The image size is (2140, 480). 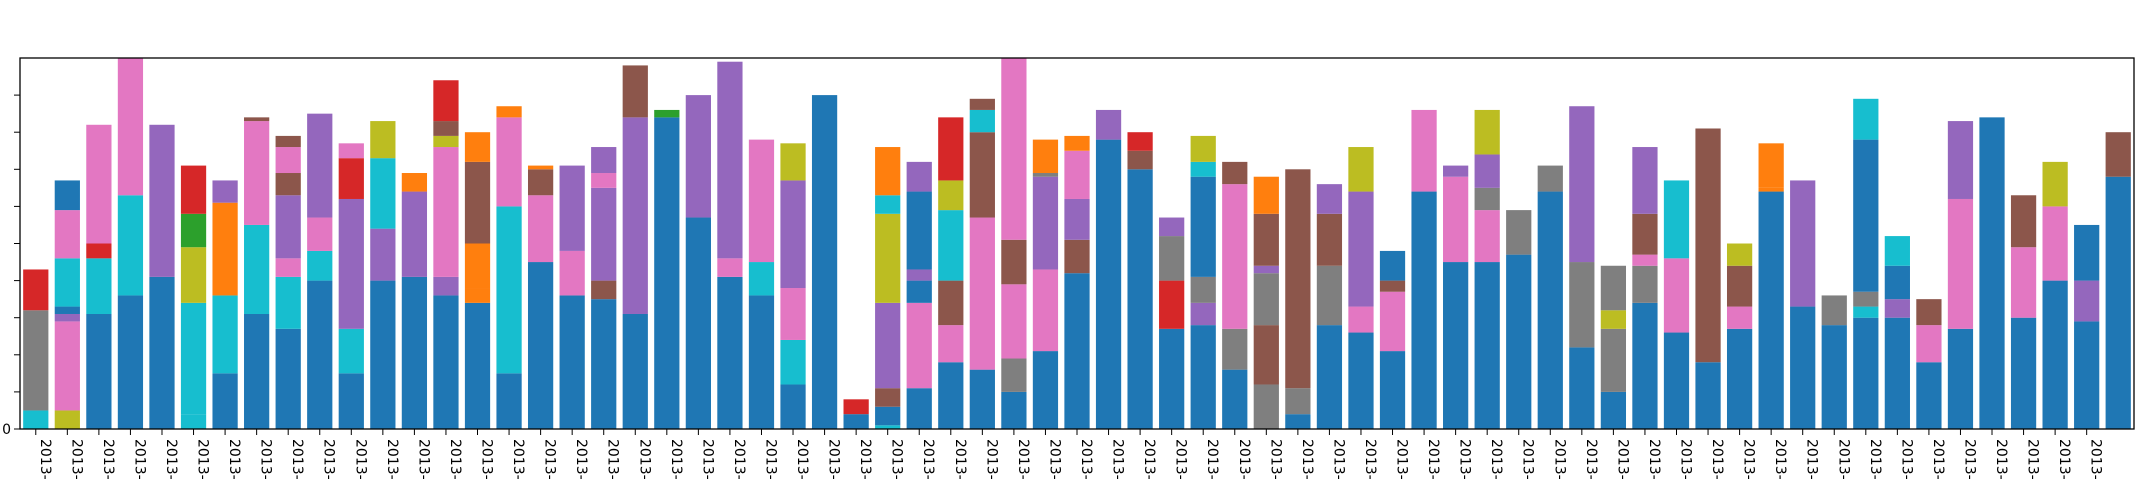 What do you see at coordinates (193, 230) in the screenshot?
I see `bar-segment-green` at bounding box center [193, 230].